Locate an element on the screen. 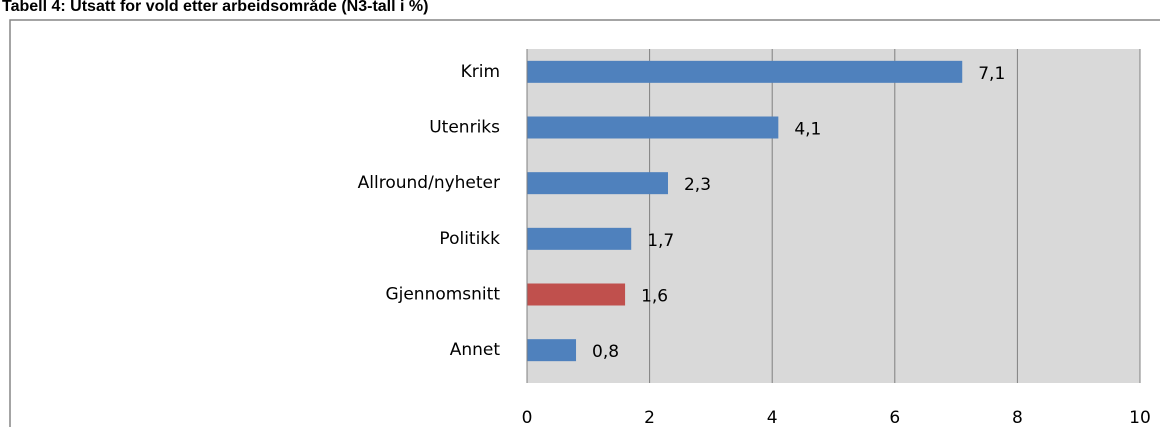 Image resolution: width=1160 pixels, height=427 pixels. x-tick-label: 0 is located at coordinates (527, 417).